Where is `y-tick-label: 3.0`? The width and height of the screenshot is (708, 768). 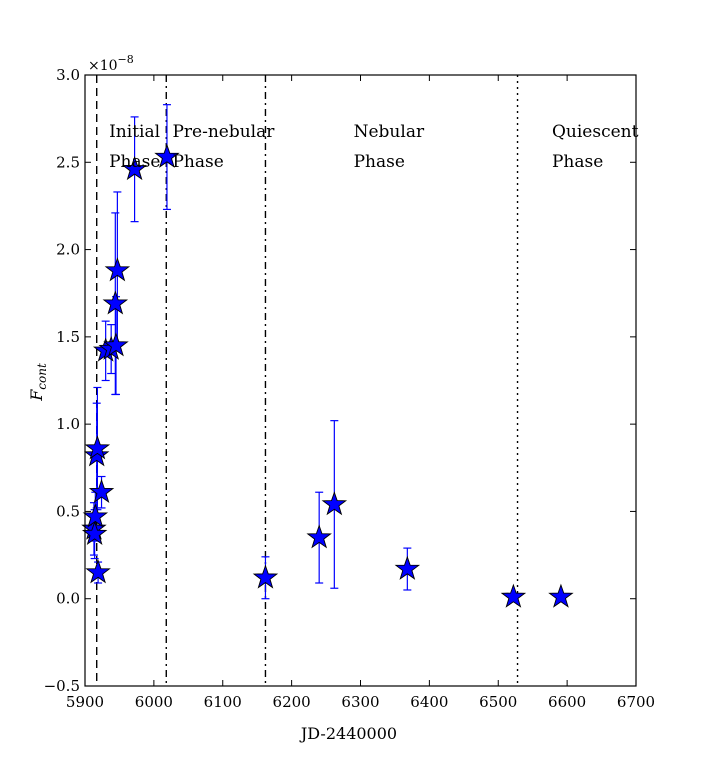
y-tick-label: 3.0 is located at coordinates (68, 75).